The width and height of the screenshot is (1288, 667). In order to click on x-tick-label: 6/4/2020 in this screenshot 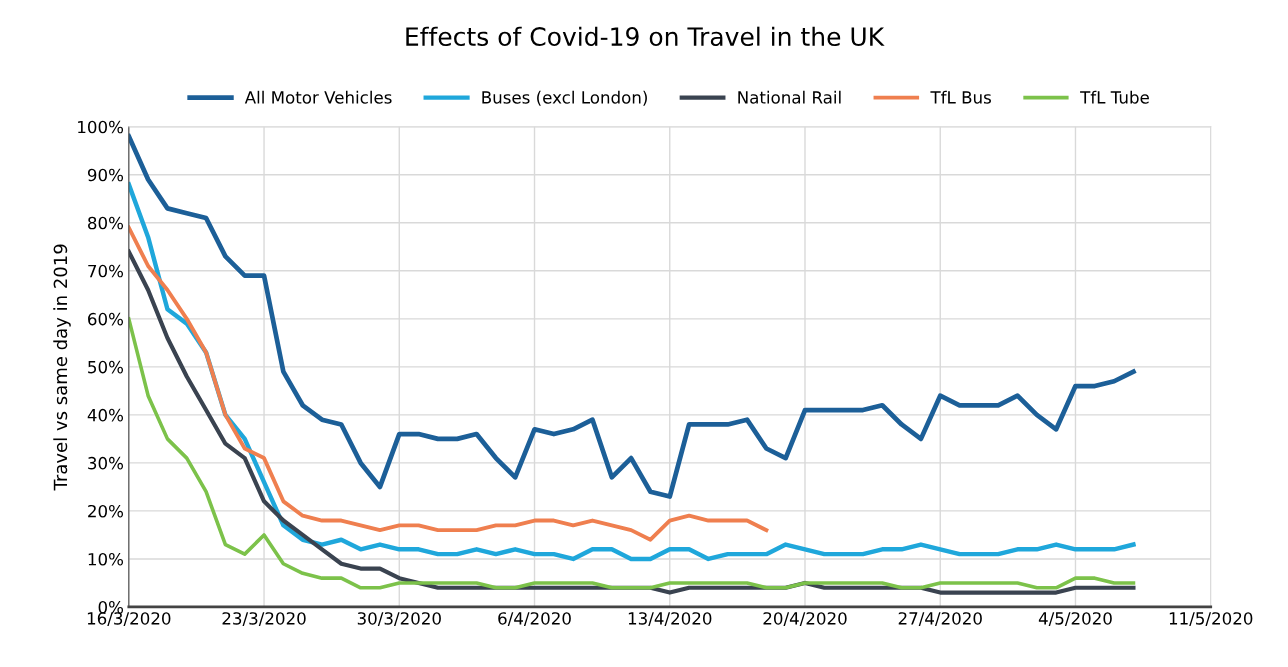, I will do `click(534, 619)`.